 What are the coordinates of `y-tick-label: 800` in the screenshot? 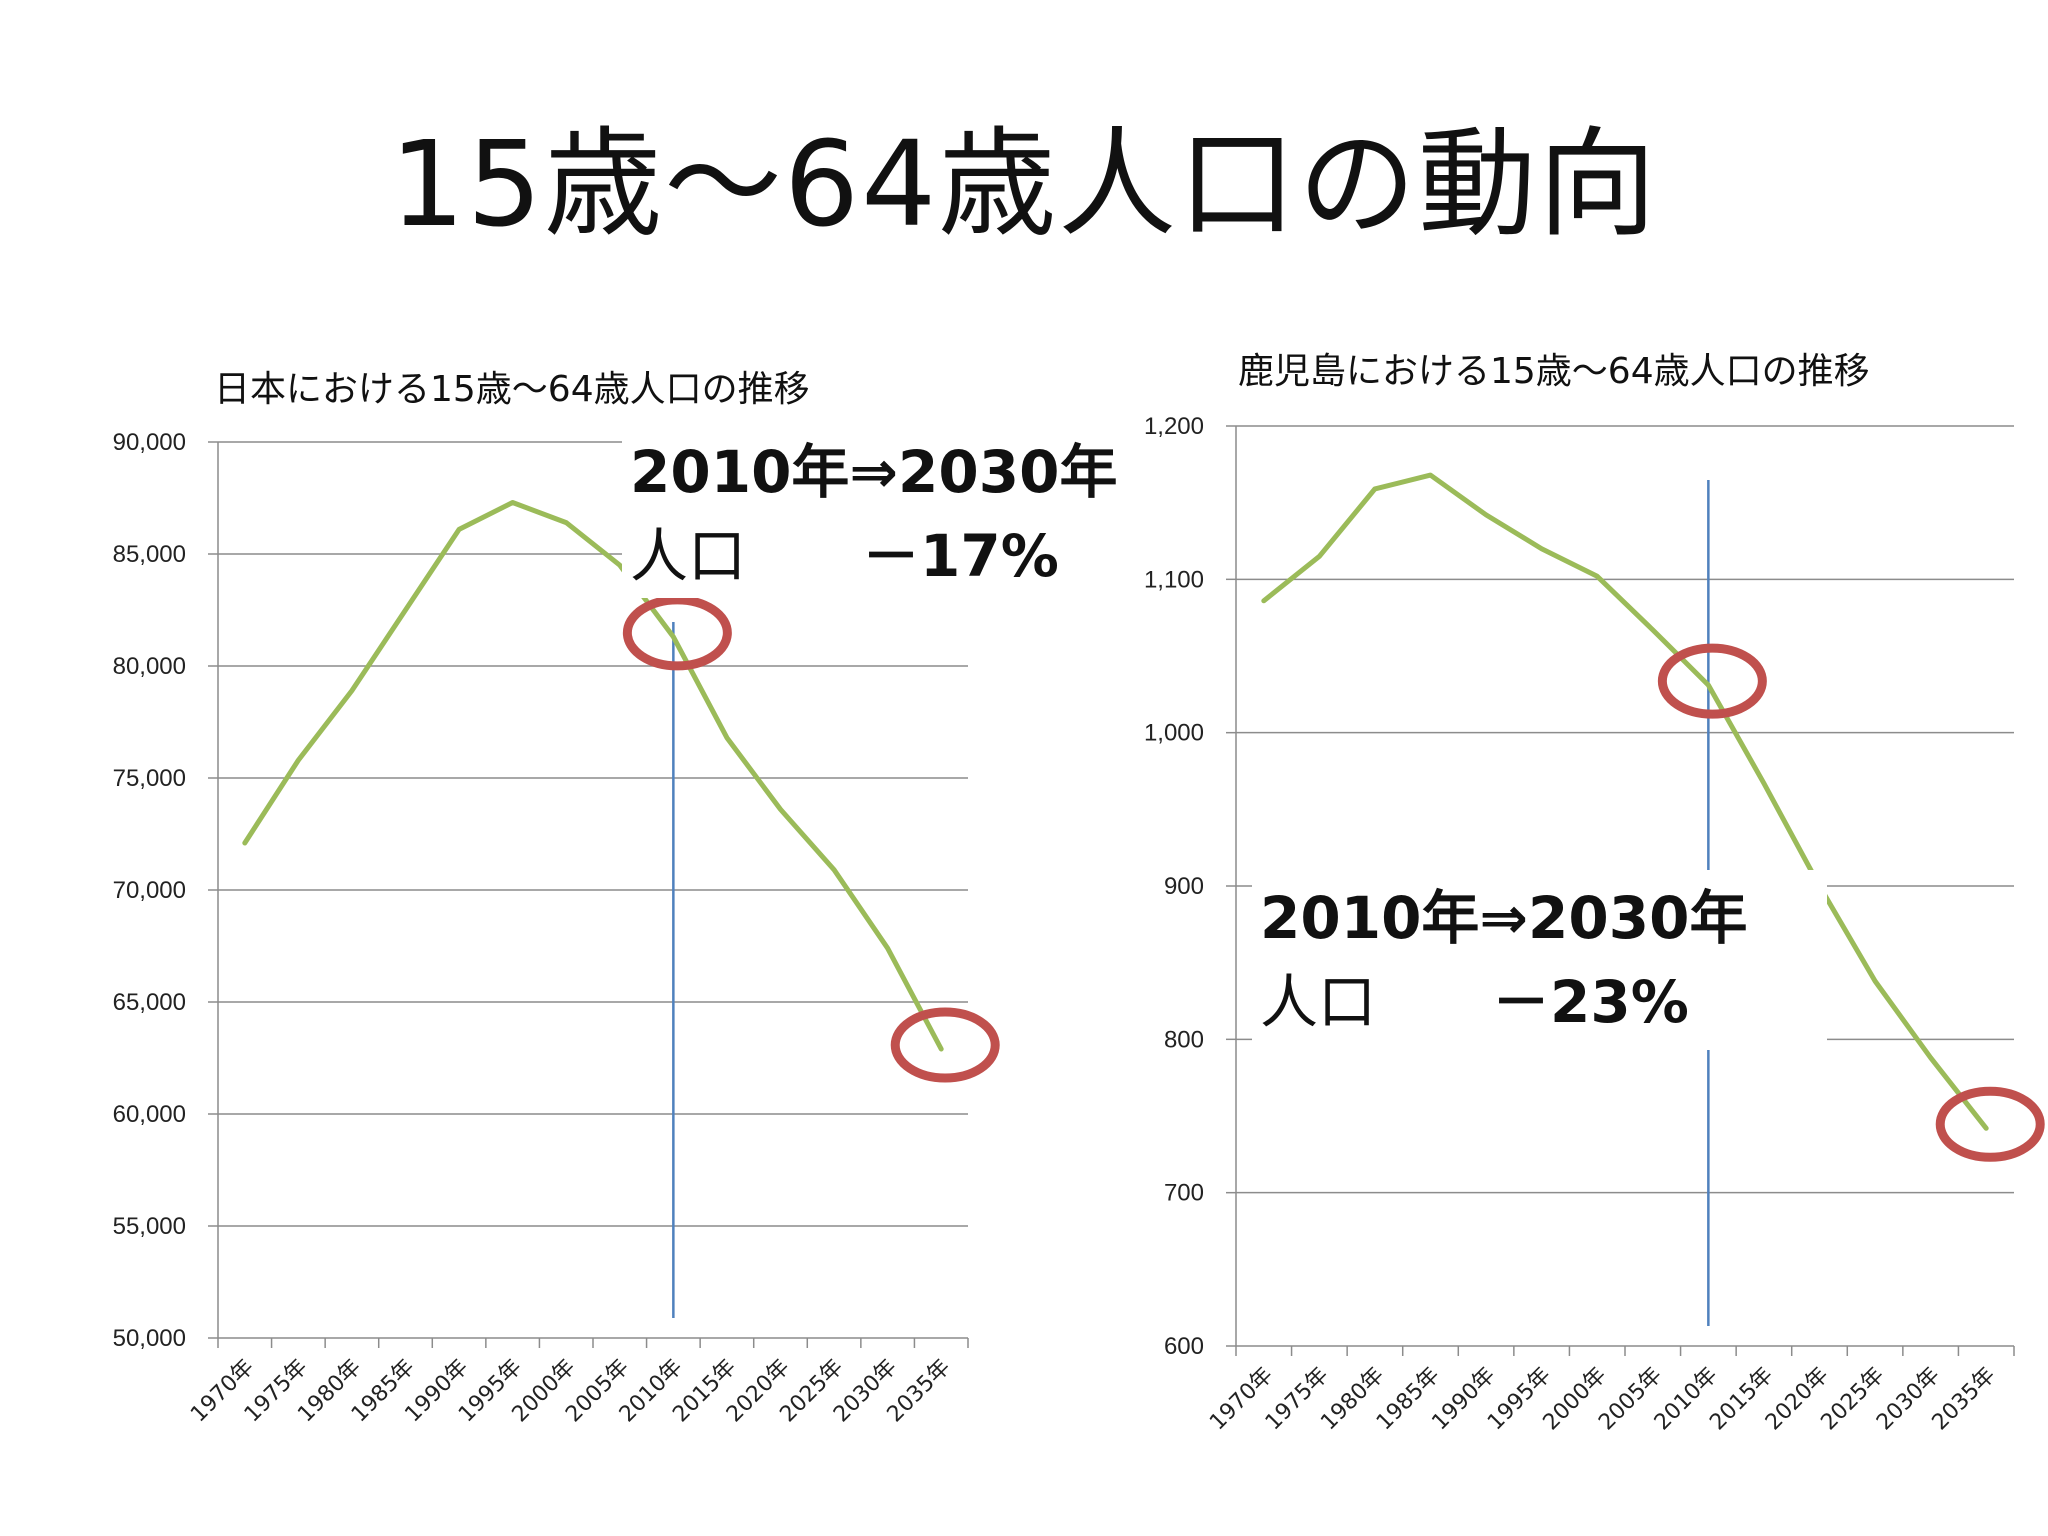 It's located at (1184, 1039).